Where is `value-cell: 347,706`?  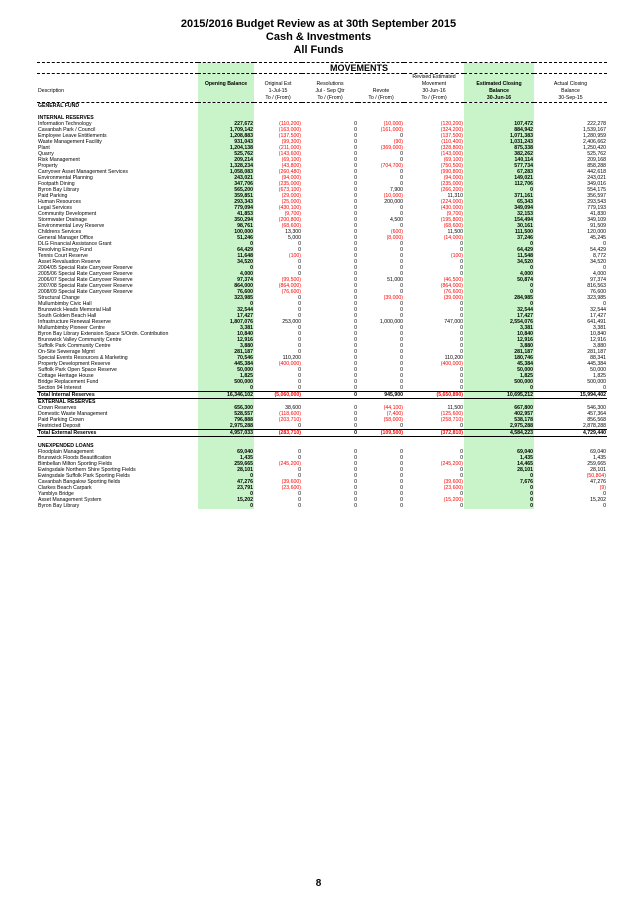
value-cell: 347,706 is located at coordinates (226, 184).